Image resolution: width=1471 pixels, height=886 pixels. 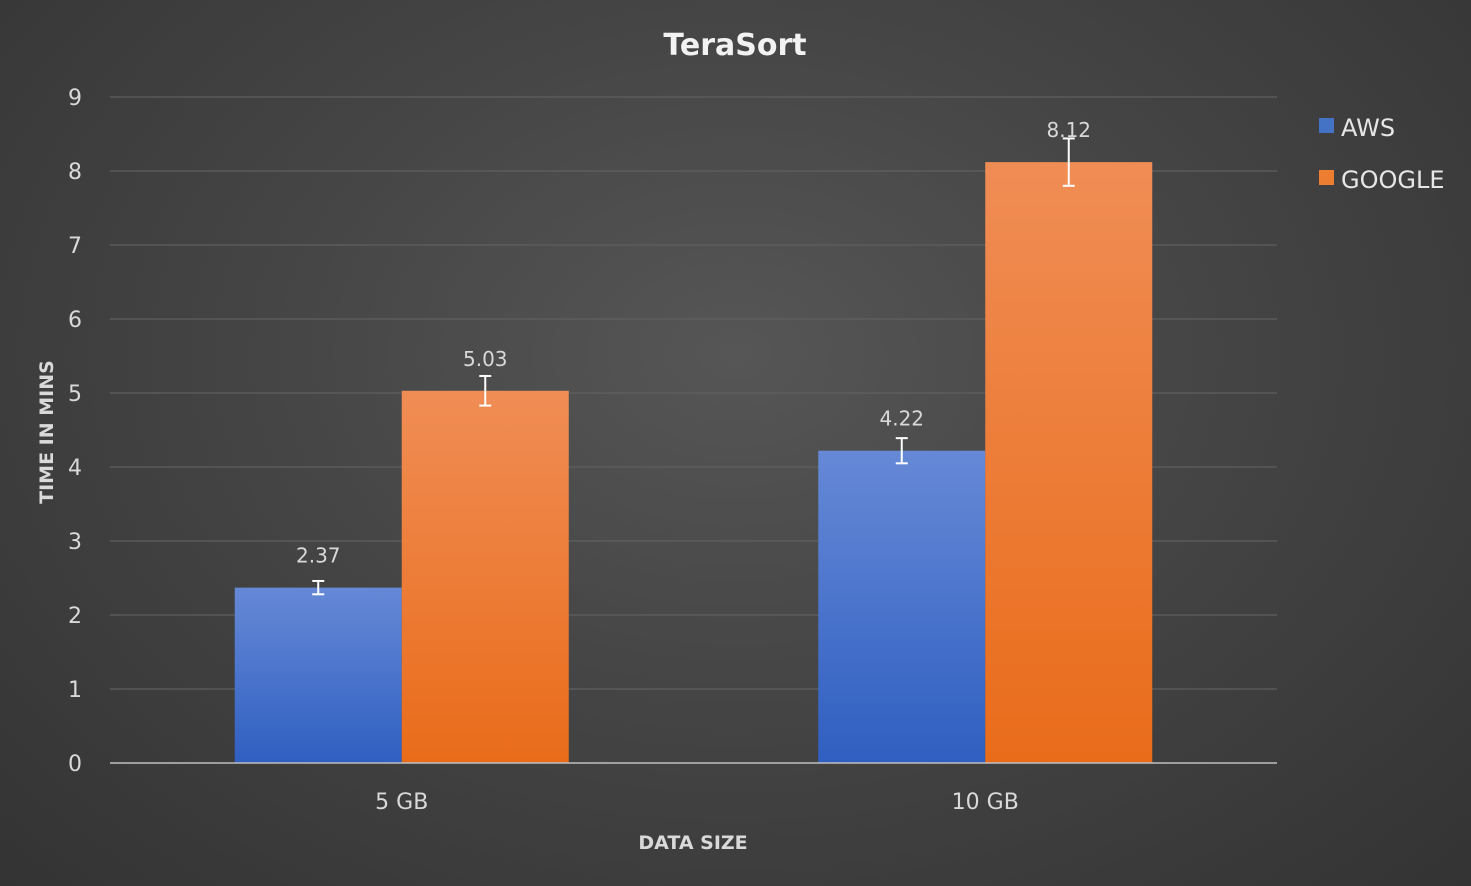 What do you see at coordinates (1393, 180) in the screenshot?
I see `legend-label-google: GOOGLE` at bounding box center [1393, 180].